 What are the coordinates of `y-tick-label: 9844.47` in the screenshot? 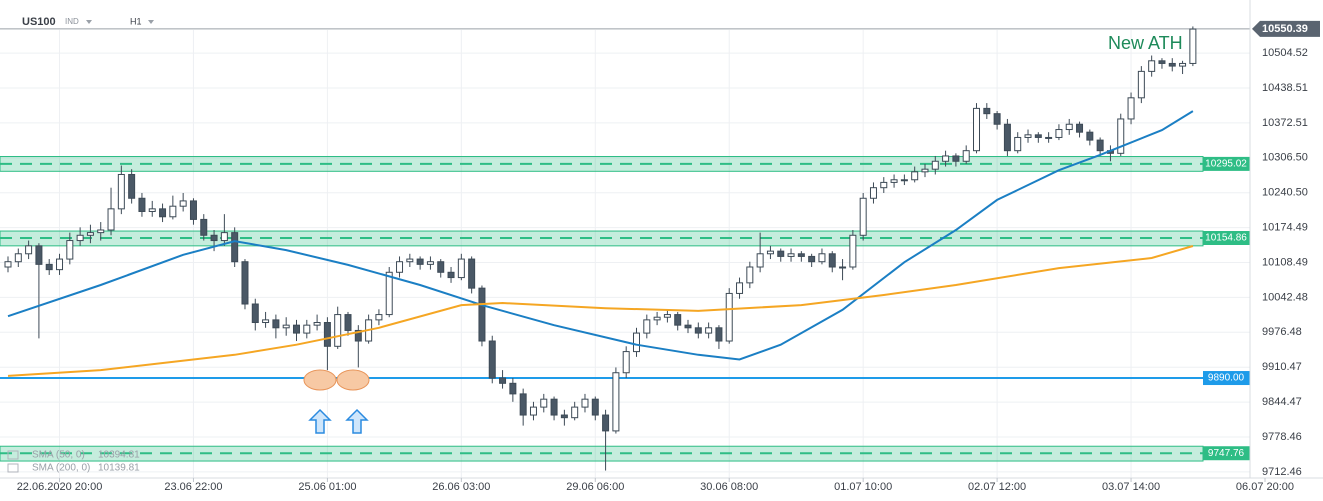 It's located at (1282, 402).